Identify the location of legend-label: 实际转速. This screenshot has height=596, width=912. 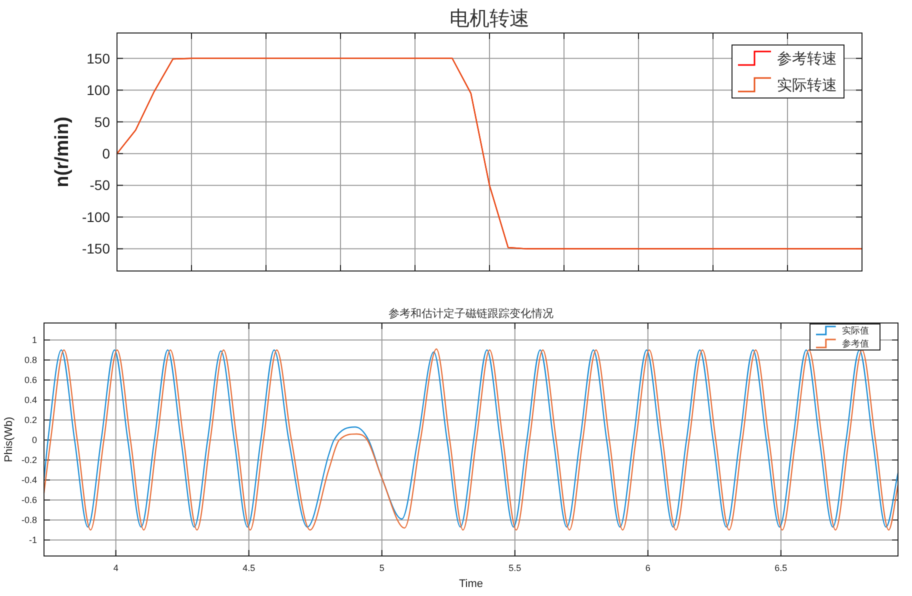
(807, 85).